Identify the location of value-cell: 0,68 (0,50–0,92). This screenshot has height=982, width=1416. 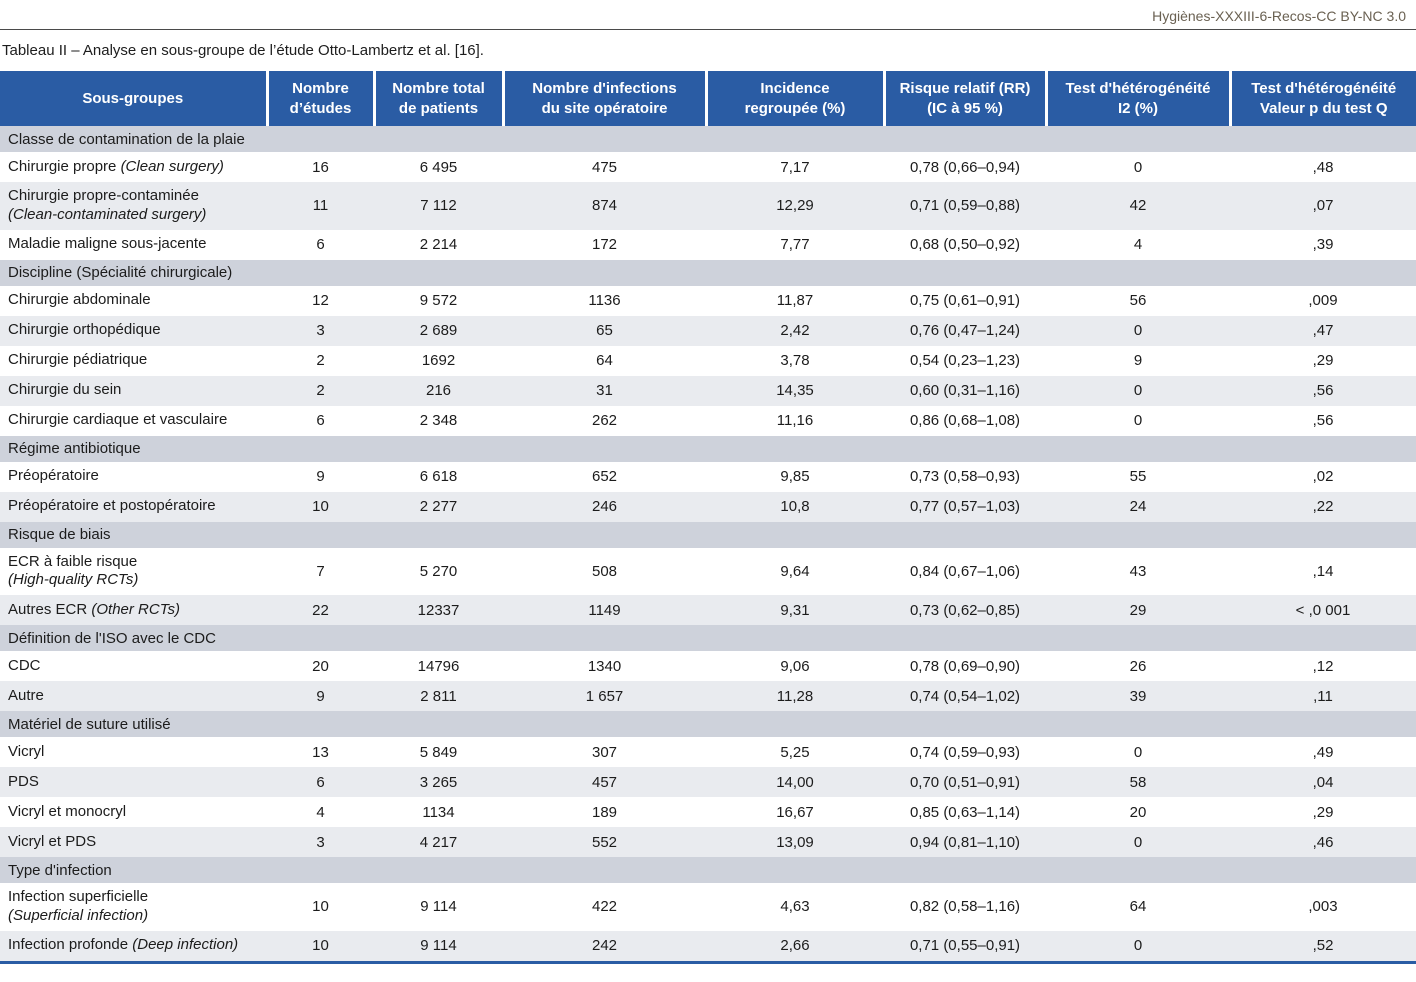
(965, 244).